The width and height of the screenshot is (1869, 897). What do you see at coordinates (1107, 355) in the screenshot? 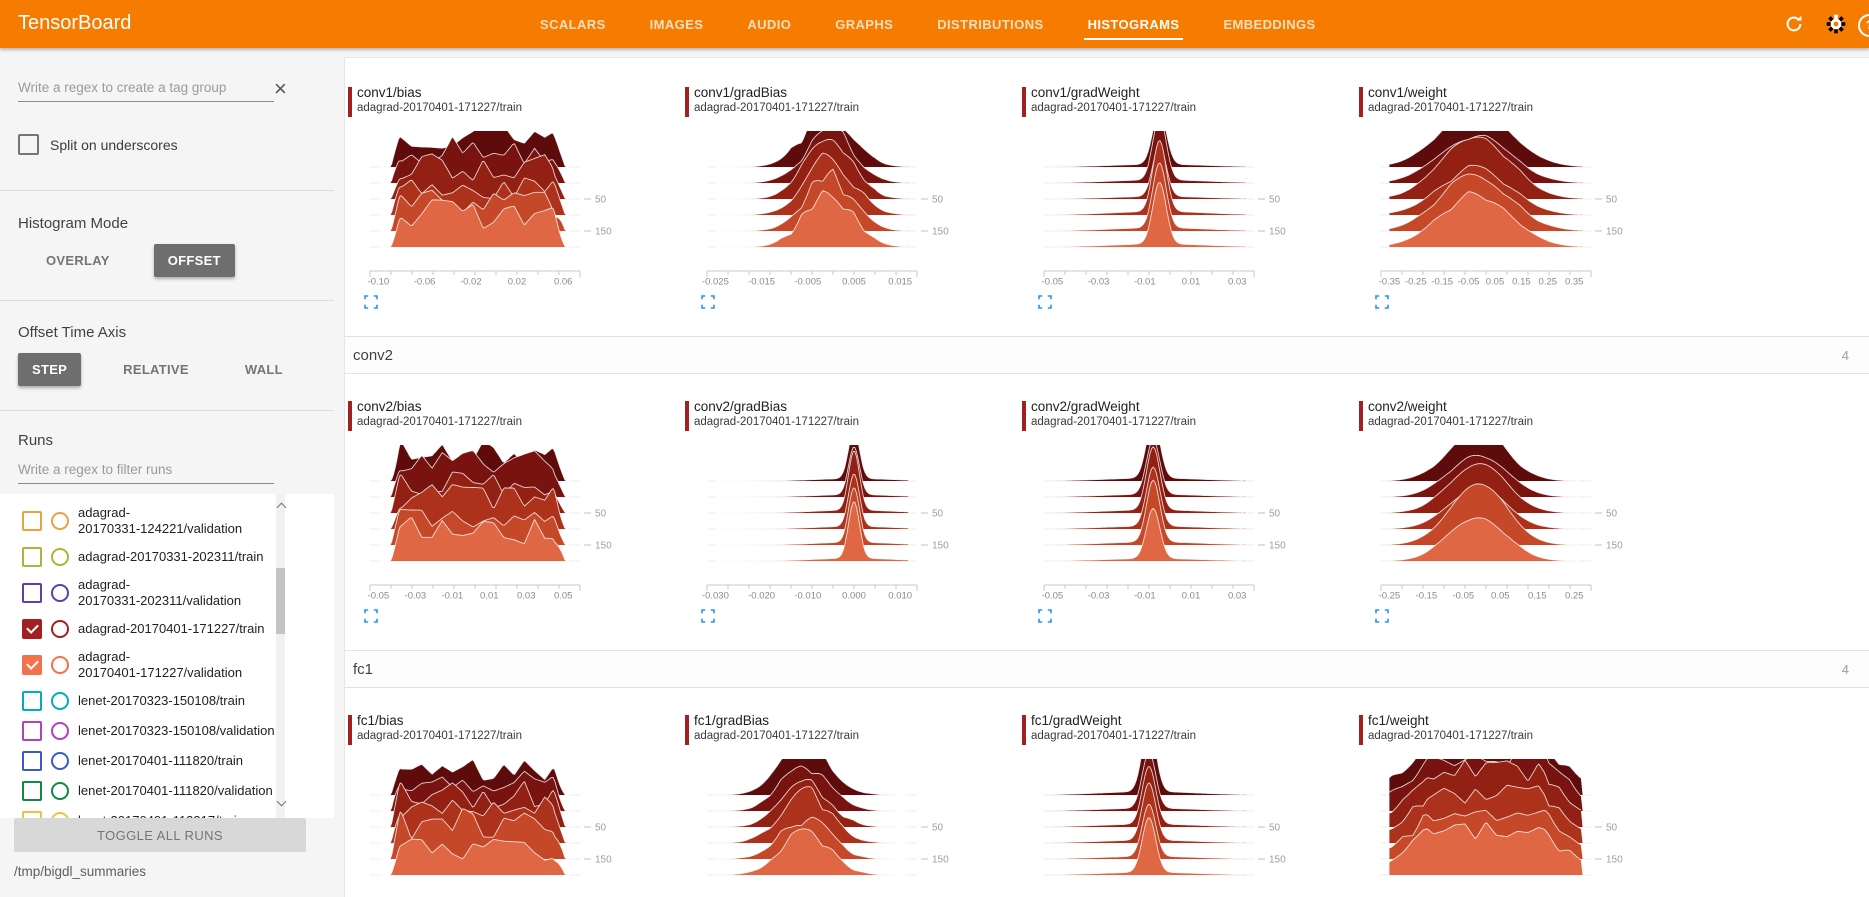
I see `tag-group-header-conv2: conv2 4` at bounding box center [1107, 355].